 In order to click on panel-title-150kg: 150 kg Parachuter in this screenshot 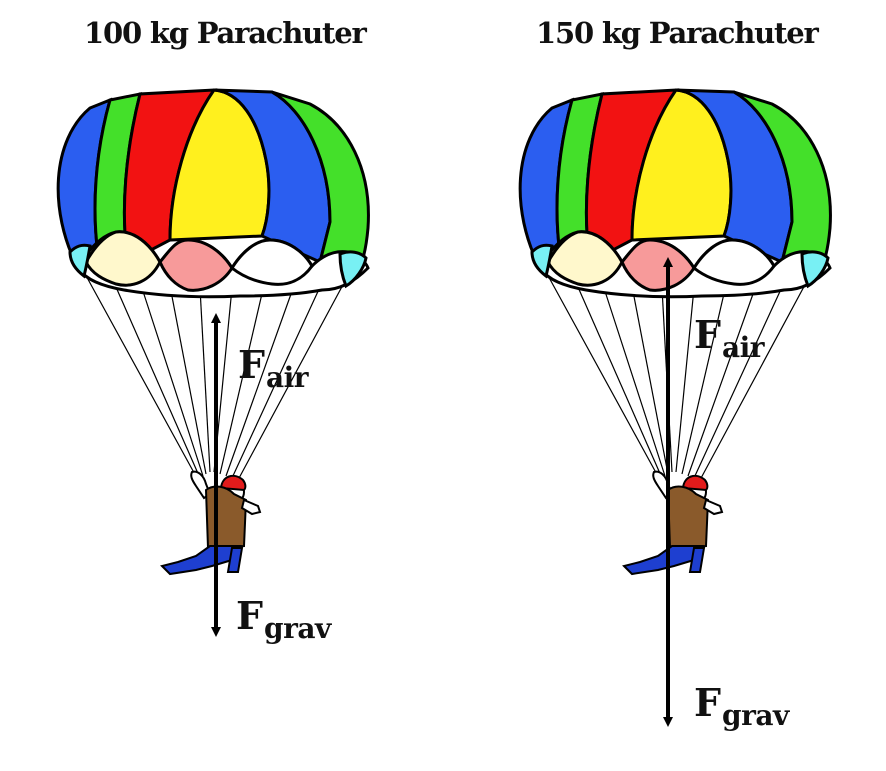, I will do `click(677, 33)`.